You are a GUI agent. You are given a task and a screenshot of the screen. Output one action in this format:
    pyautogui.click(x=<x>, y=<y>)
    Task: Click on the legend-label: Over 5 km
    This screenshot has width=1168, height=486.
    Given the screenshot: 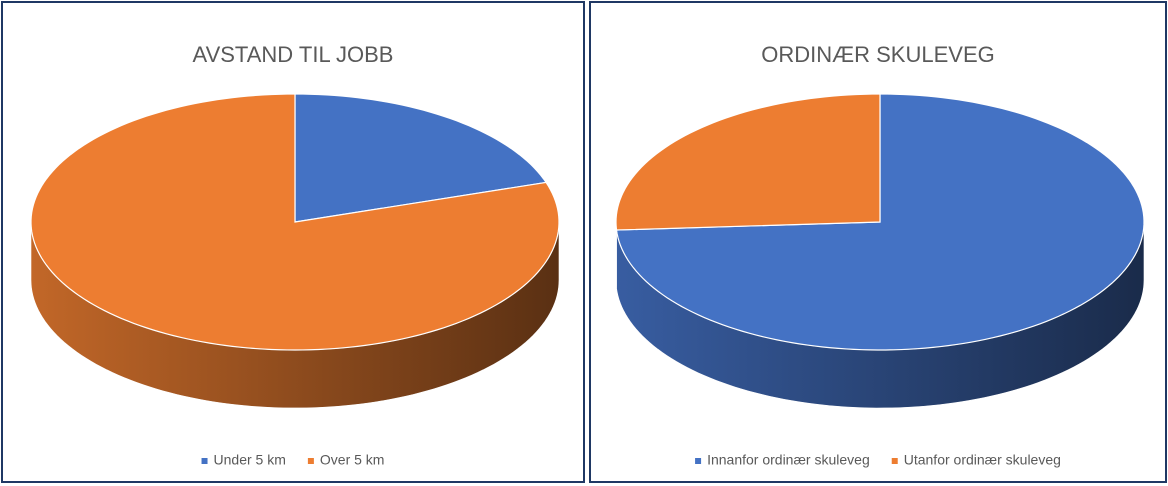 What is the action you would take?
    pyautogui.click(x=352, y=460)
    